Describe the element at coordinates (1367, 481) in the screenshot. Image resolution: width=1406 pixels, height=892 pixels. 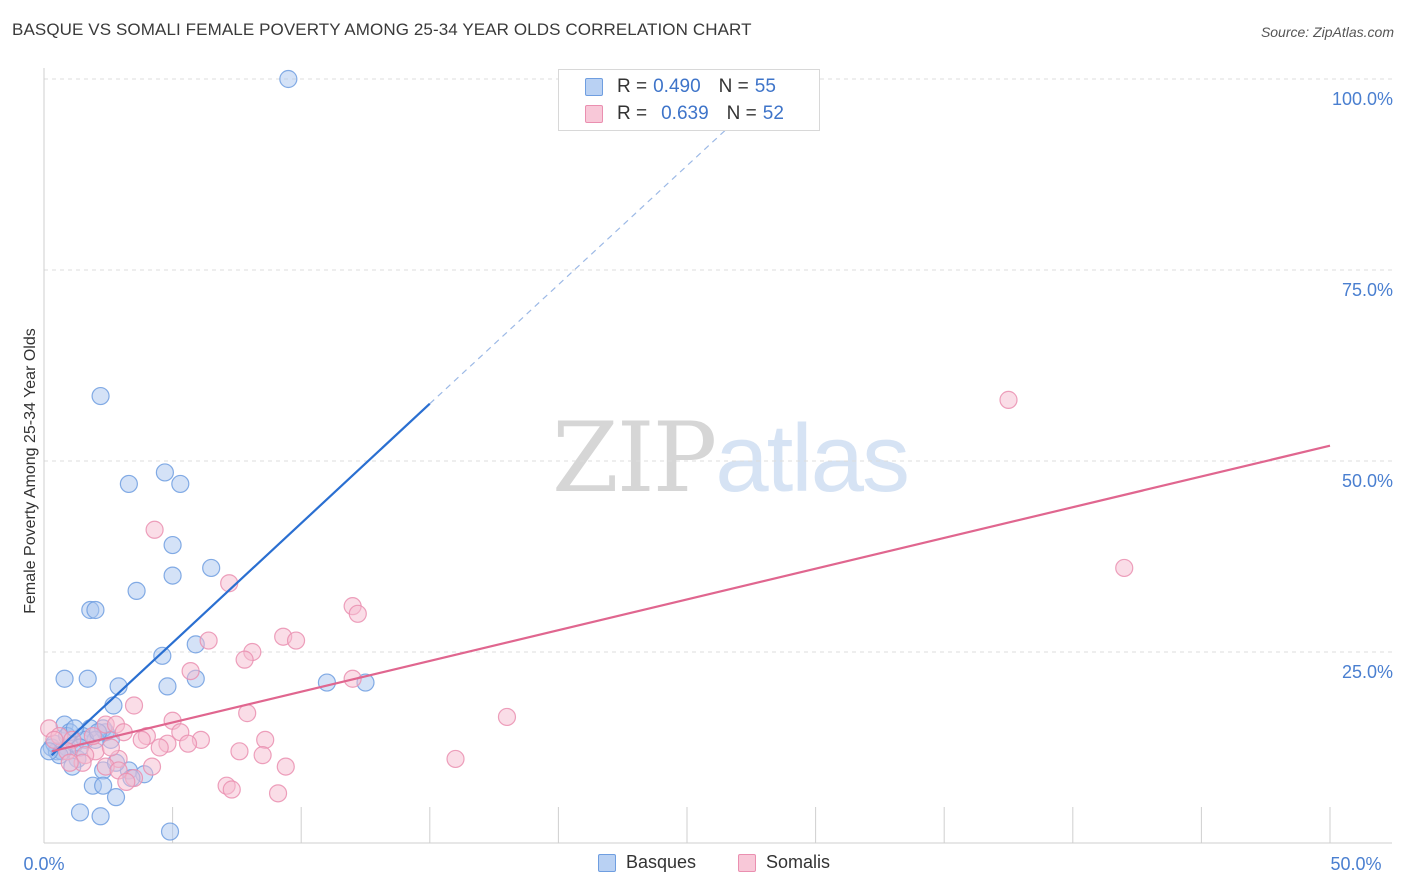
I see `y-tick-label: 50.0%` at that location.